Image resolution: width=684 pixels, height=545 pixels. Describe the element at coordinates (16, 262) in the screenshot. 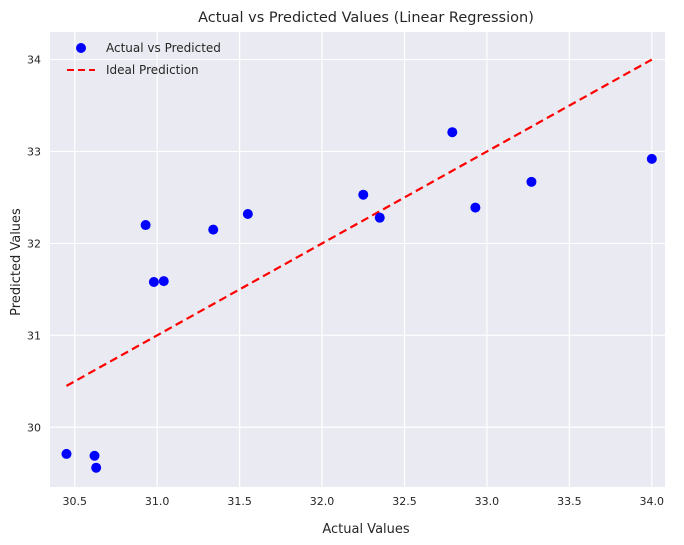

I see `y-axis-label: Predicted Values` at that location.